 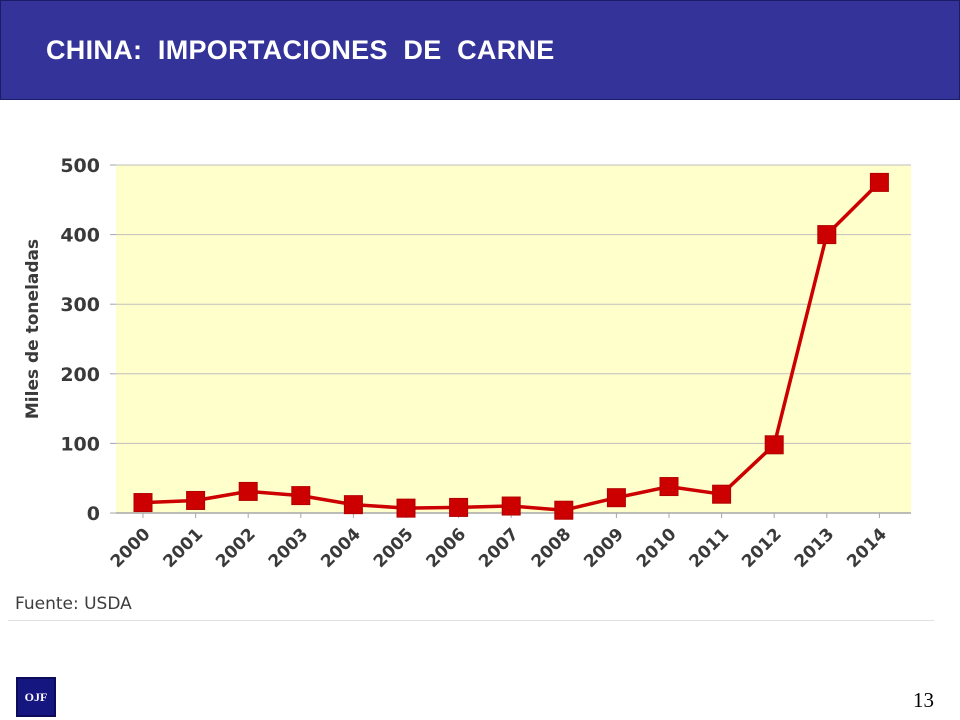 I want to click on x-tick-label: 2010, so click(x=657, y=548).